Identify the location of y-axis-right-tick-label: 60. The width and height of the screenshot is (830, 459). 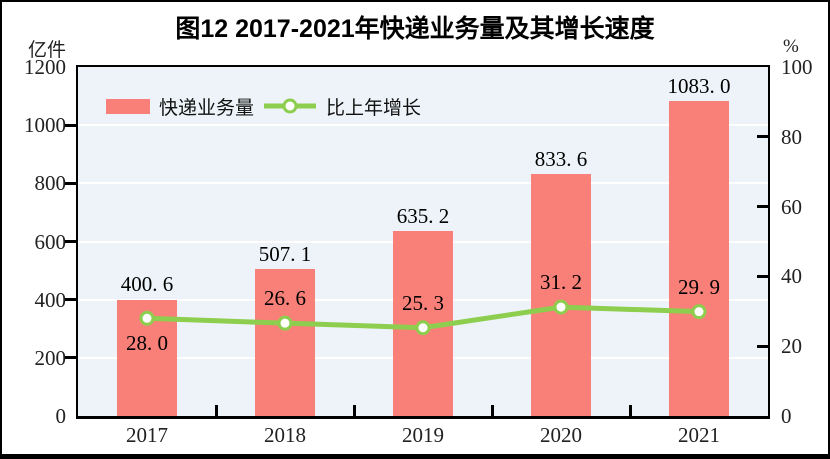
(791, 206).